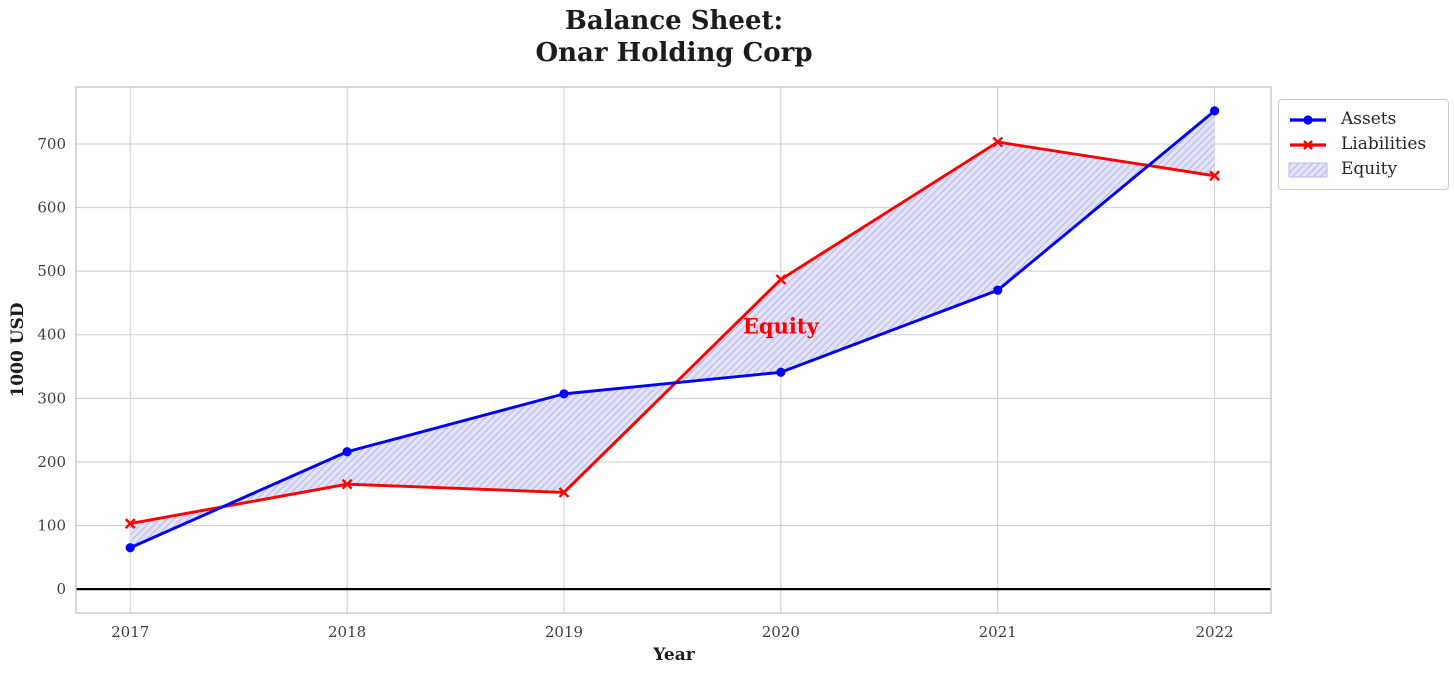 The image size is (1454, 676). I want to click on x-axis-label: Year, so click(674, 655).